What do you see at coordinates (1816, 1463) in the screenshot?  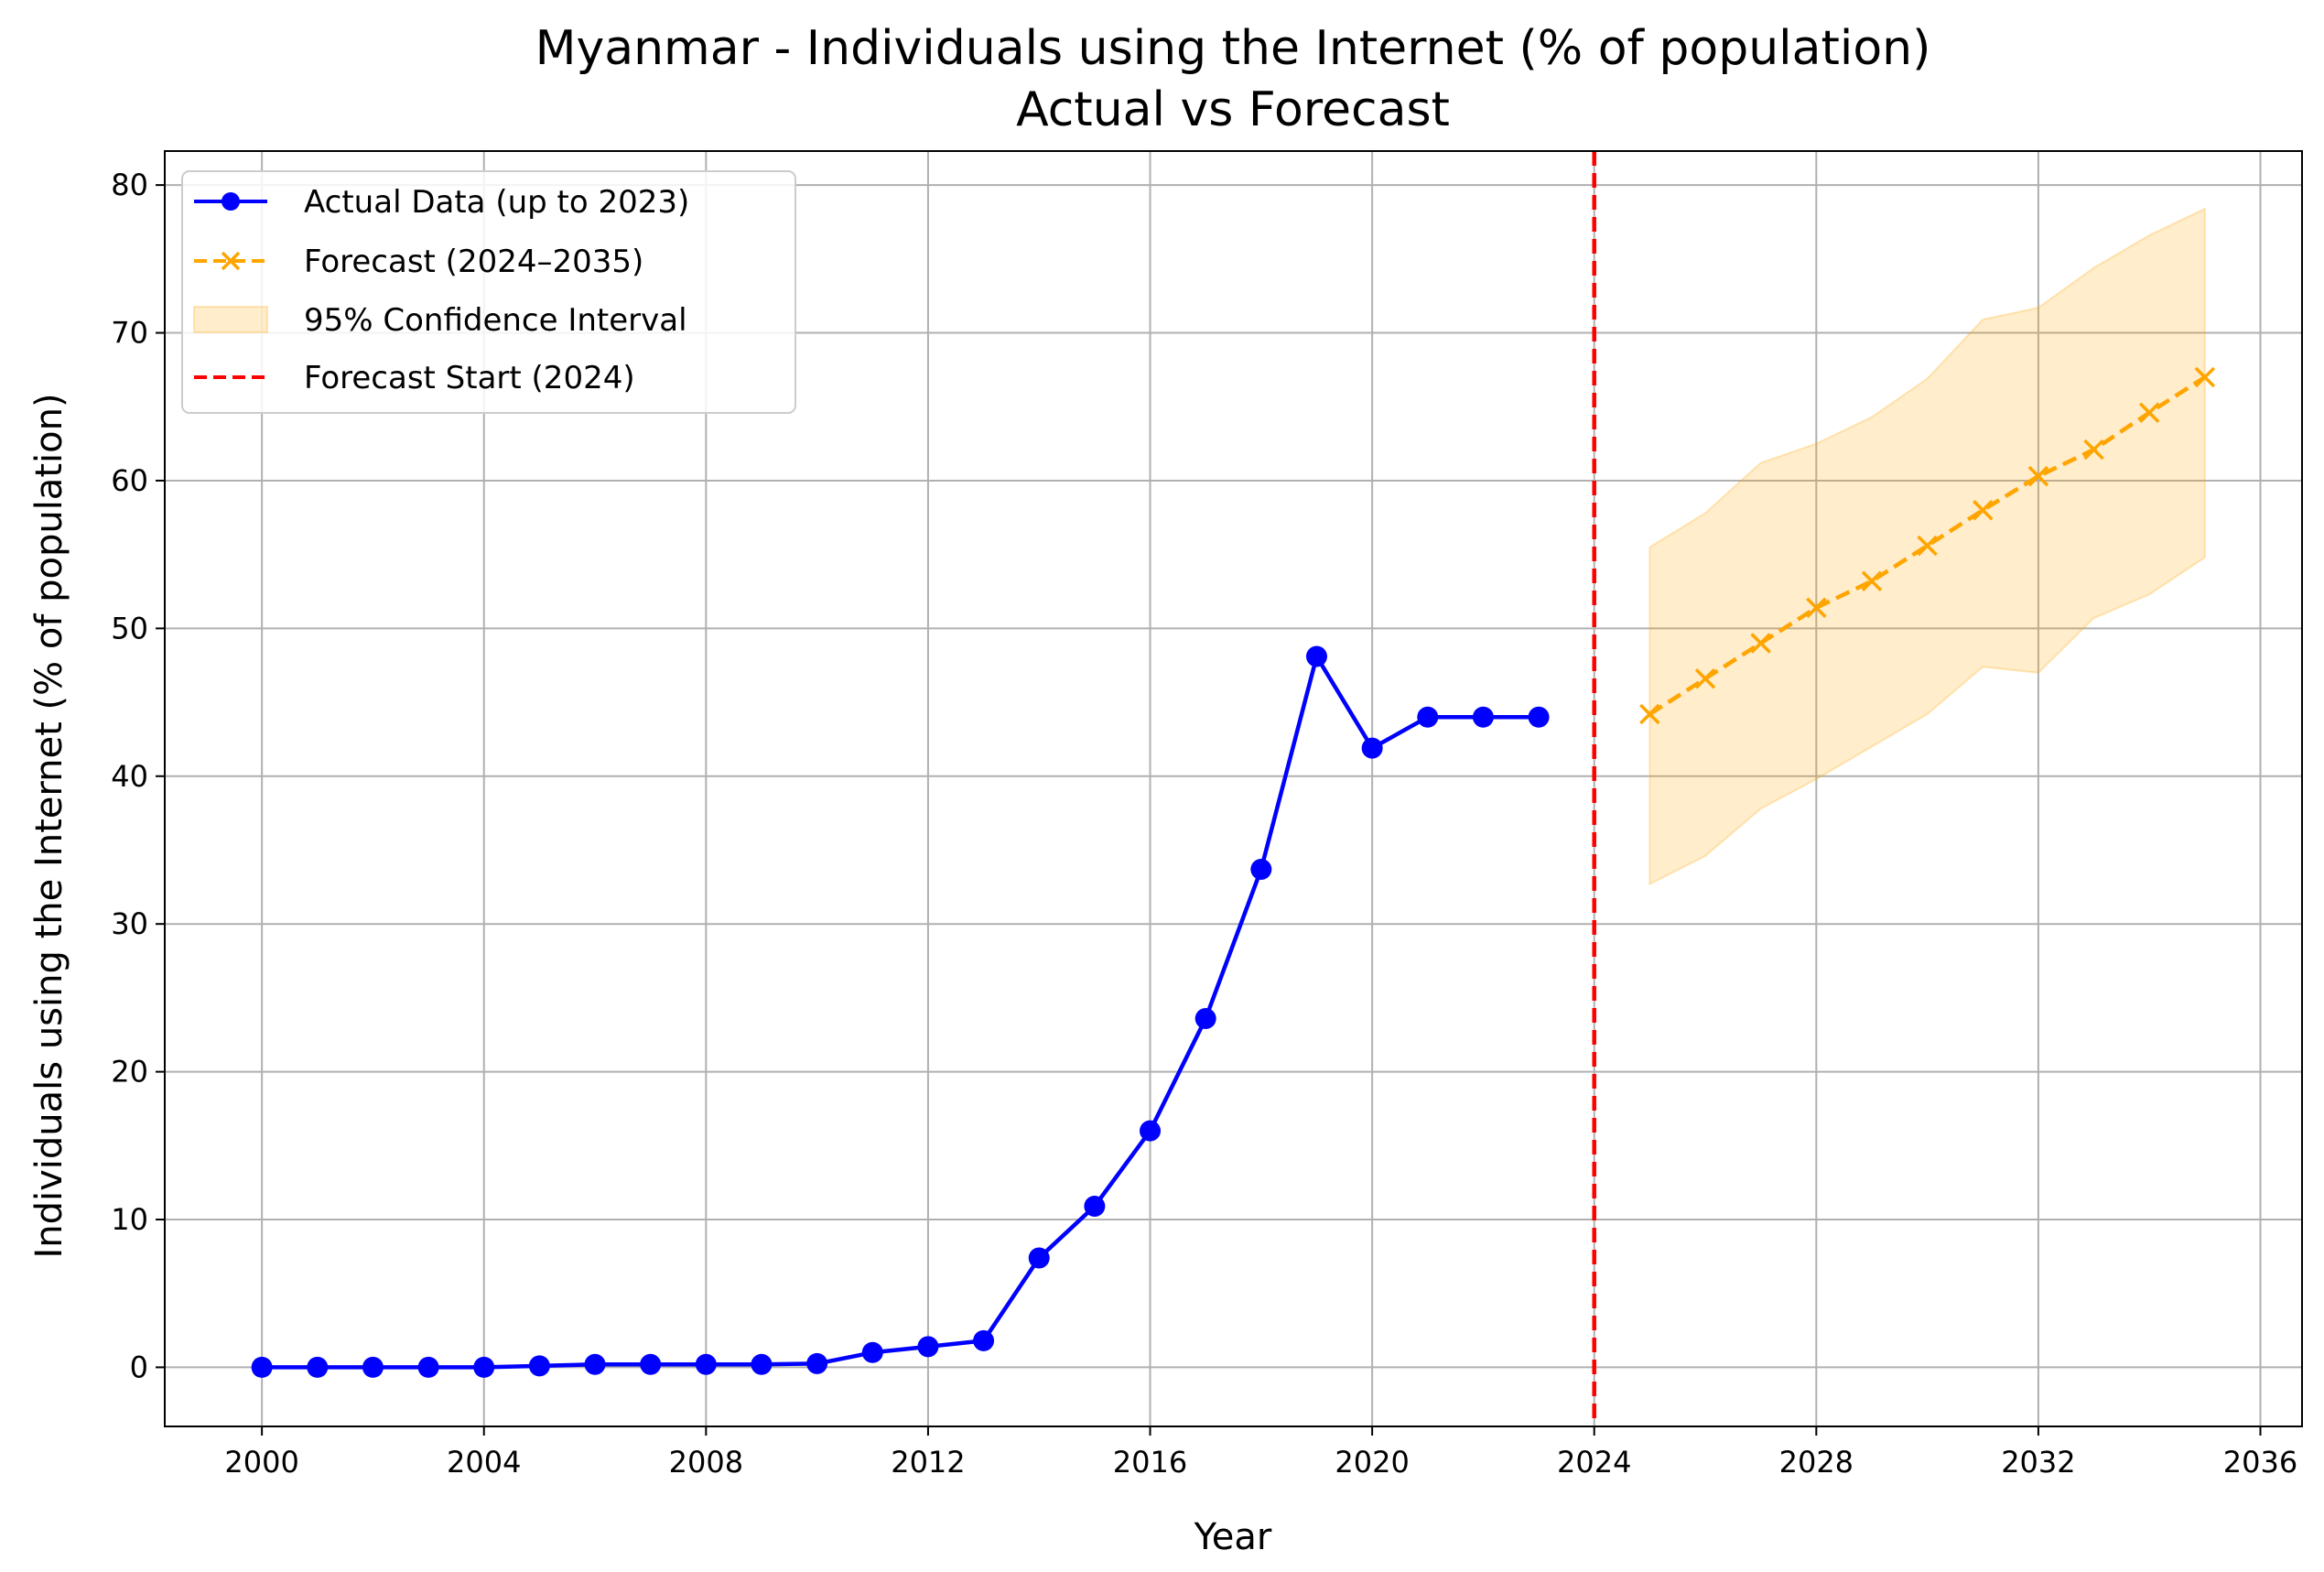 I see `x-tick-label: 2028` at bounding box center [1816, 1463].